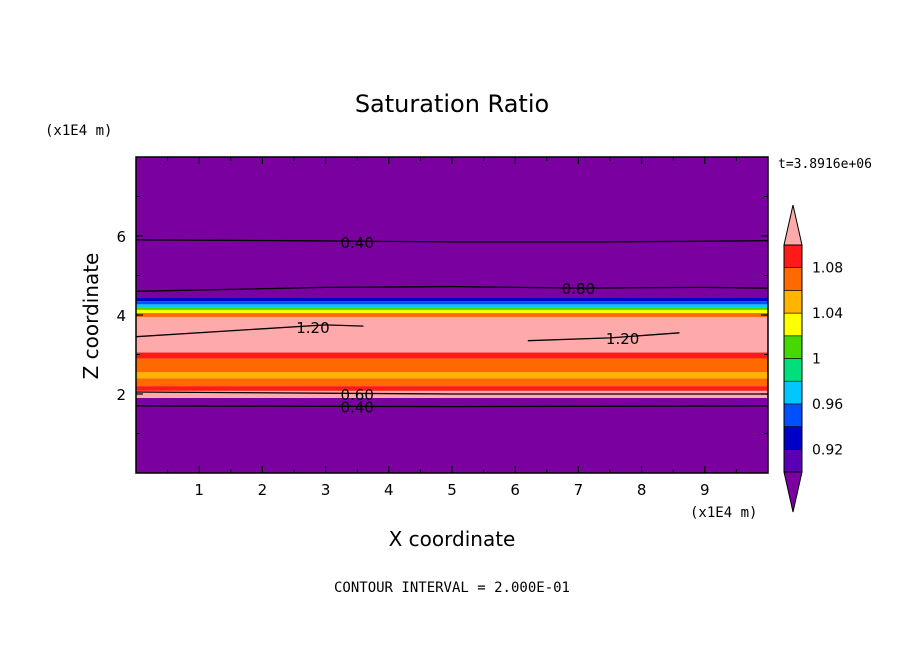  Describe the element at coordinates (827, 269) in the screenshot. I see `colorbar-label-1.08: 1.08` at that location.